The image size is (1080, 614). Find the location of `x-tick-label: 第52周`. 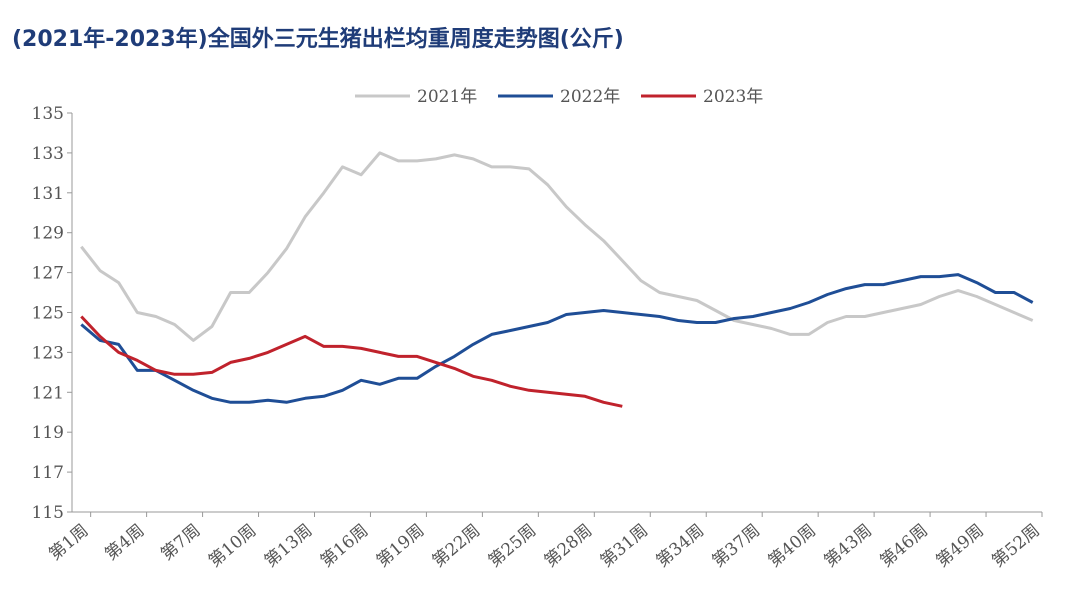

x-tick-label: 第52周 is located at coordinates (1015, 546).